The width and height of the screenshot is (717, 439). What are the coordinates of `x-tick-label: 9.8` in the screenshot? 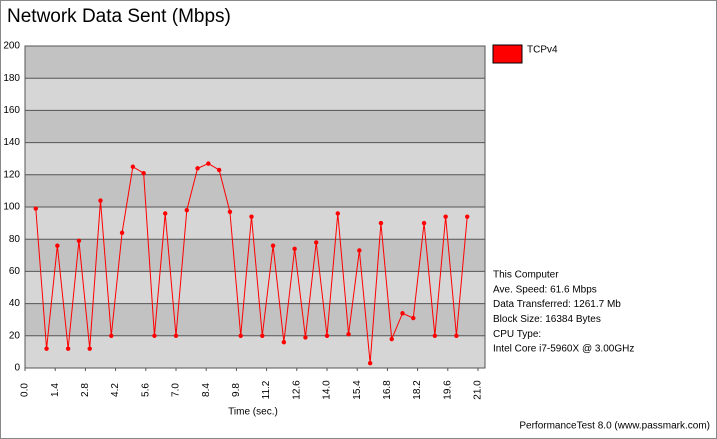 It's located at (236, 390).